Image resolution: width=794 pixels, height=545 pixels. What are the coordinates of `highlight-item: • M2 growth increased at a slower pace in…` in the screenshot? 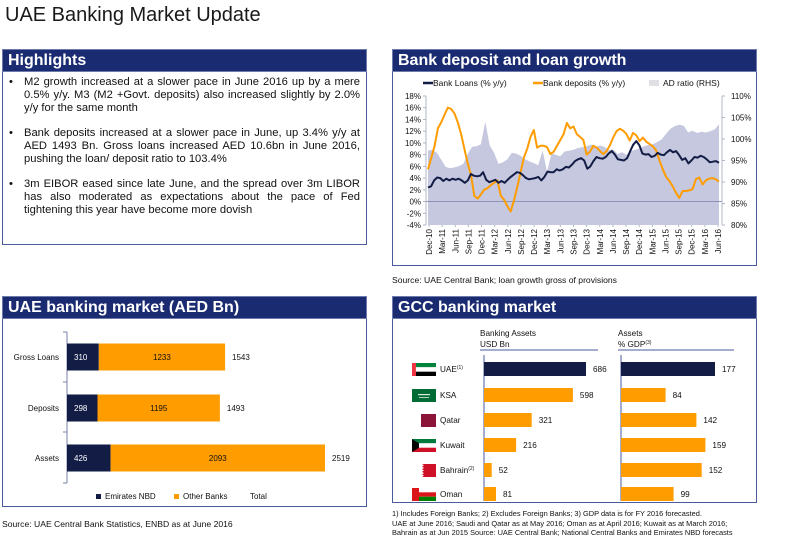 It's located at (184, 95).